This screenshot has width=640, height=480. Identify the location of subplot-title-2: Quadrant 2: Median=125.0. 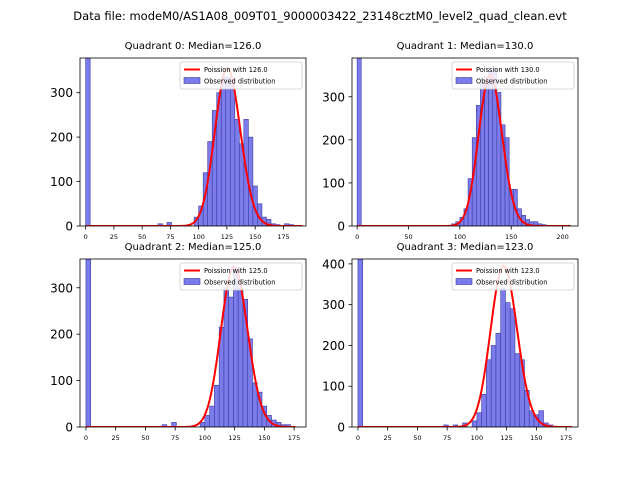
(193, 247).